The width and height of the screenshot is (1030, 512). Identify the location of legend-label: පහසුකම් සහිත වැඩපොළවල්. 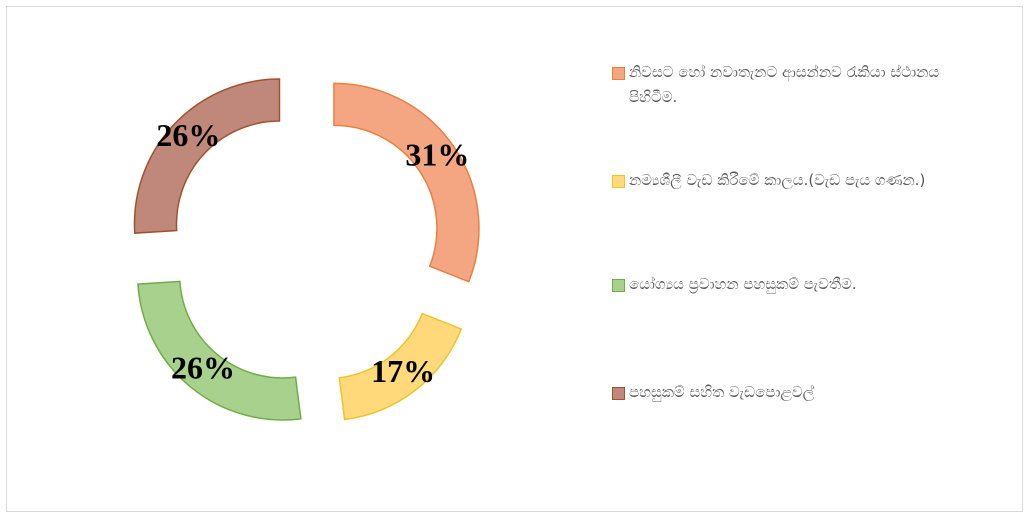
(722, 392).